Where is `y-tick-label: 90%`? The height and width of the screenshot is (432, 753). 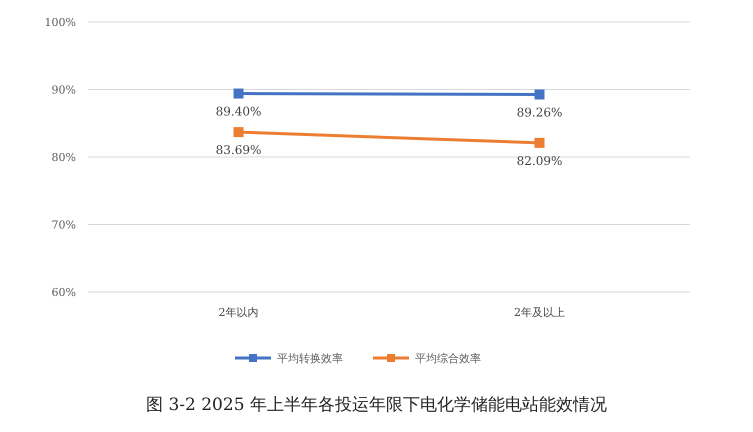 y-tick-label: 90% is located at coordinates (64, 90).